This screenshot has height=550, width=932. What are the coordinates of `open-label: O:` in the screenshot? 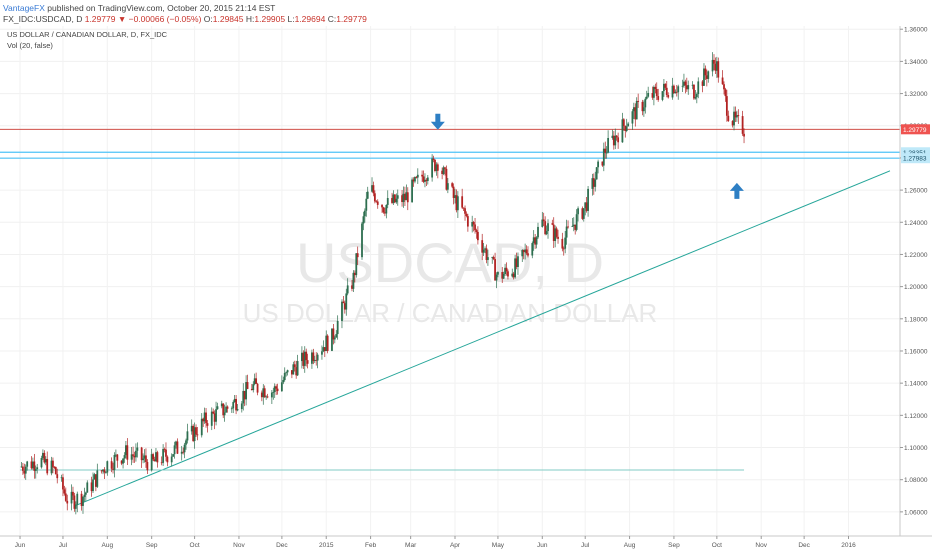 It's located at (208, 19).